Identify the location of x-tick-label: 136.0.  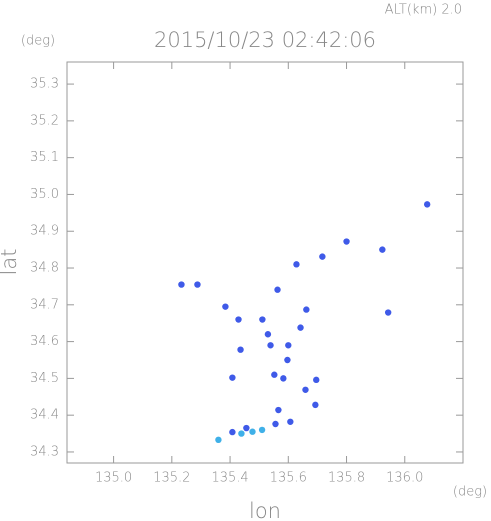
(404, 478).